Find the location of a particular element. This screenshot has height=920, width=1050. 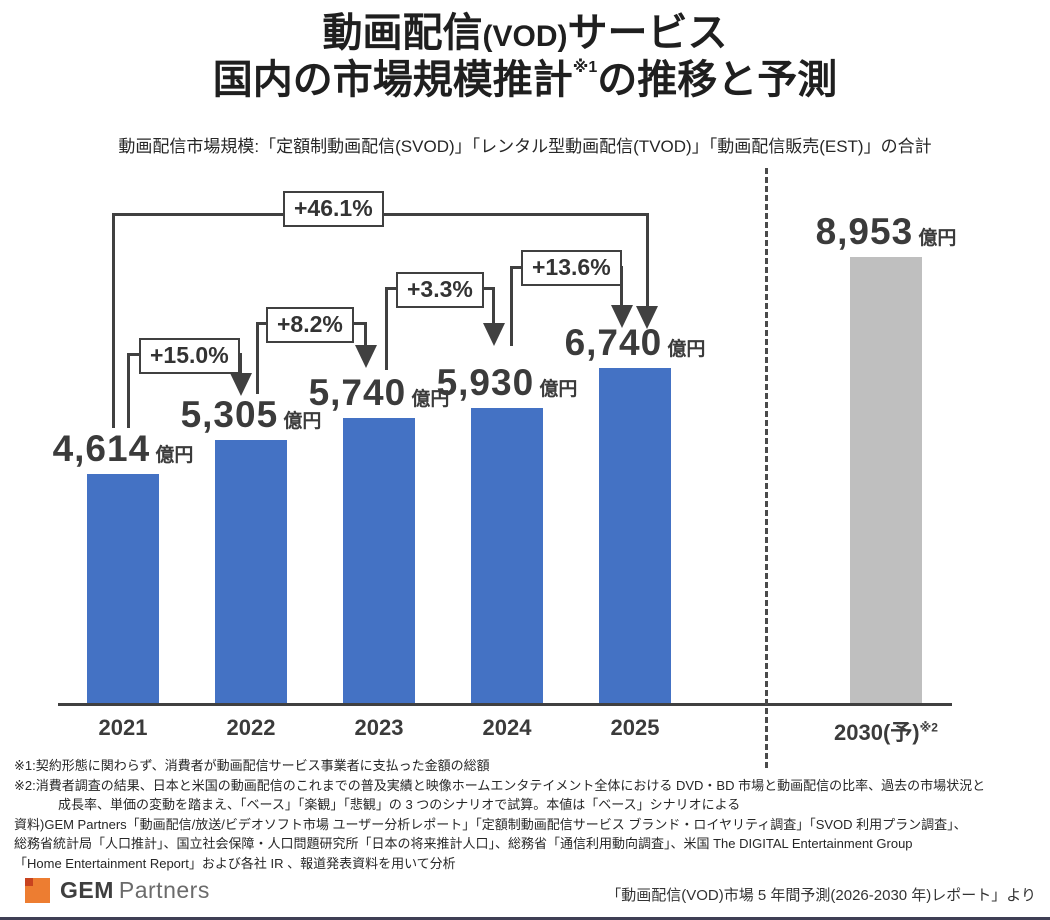

growth-label-2023-2024: +3.3% is located at coordinates (440, 290).